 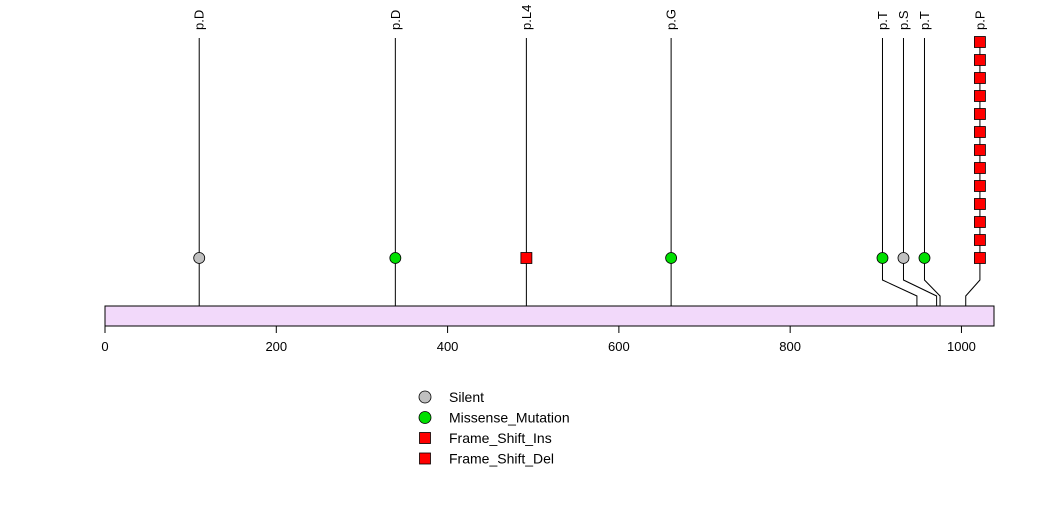 I want to click on x-axis-tick-label: 400, so click(x=448, y=346).